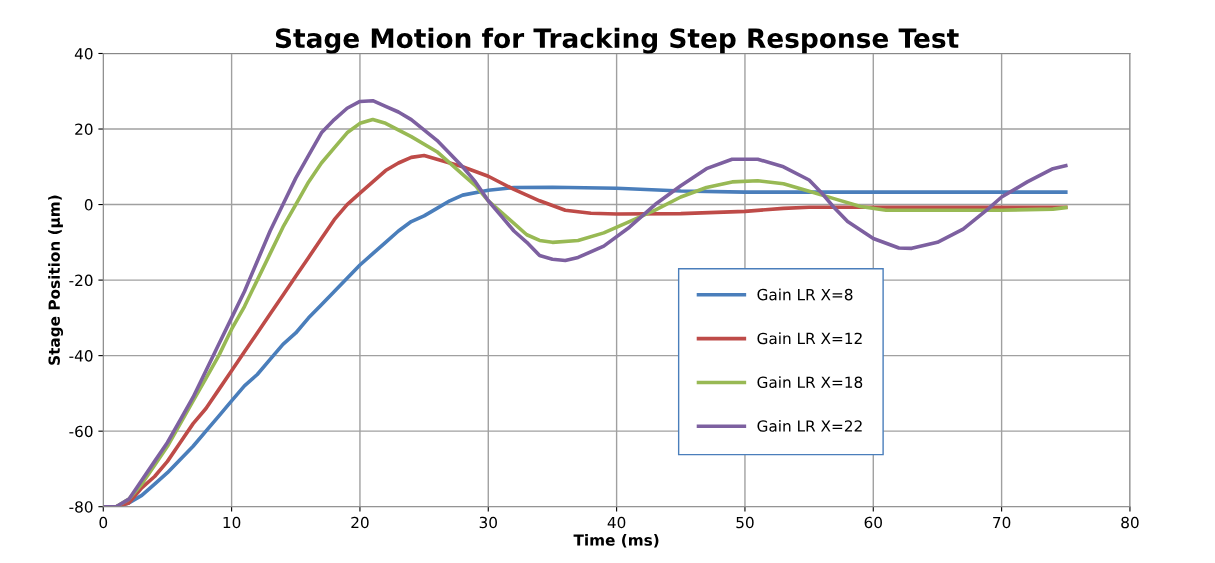 This screenshot has height=563, width=1215. What do you see at coordinates (810, 382) in the screenshot?
I see `legend-label: Gain LR X=18` at bounding box center [810, 382].